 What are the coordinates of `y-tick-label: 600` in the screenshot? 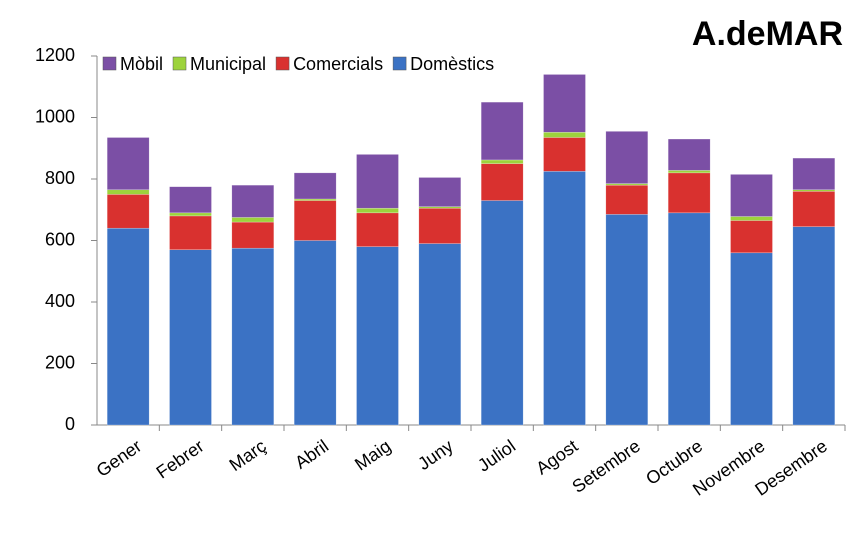 It's located at (60, 239).